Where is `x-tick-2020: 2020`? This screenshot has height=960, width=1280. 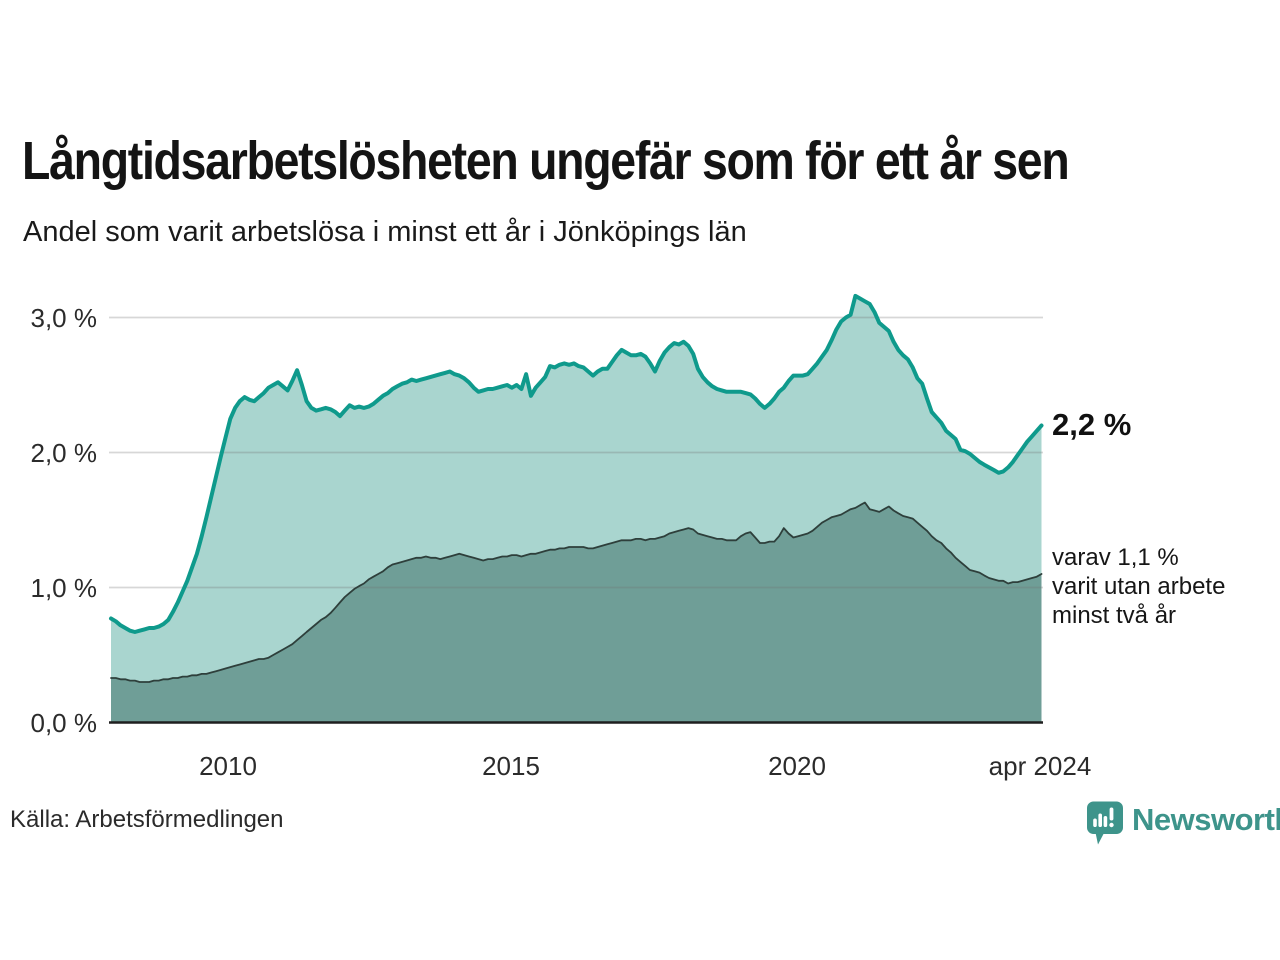 x-tick-2020: 2020 is located at coordinates (797, 766).